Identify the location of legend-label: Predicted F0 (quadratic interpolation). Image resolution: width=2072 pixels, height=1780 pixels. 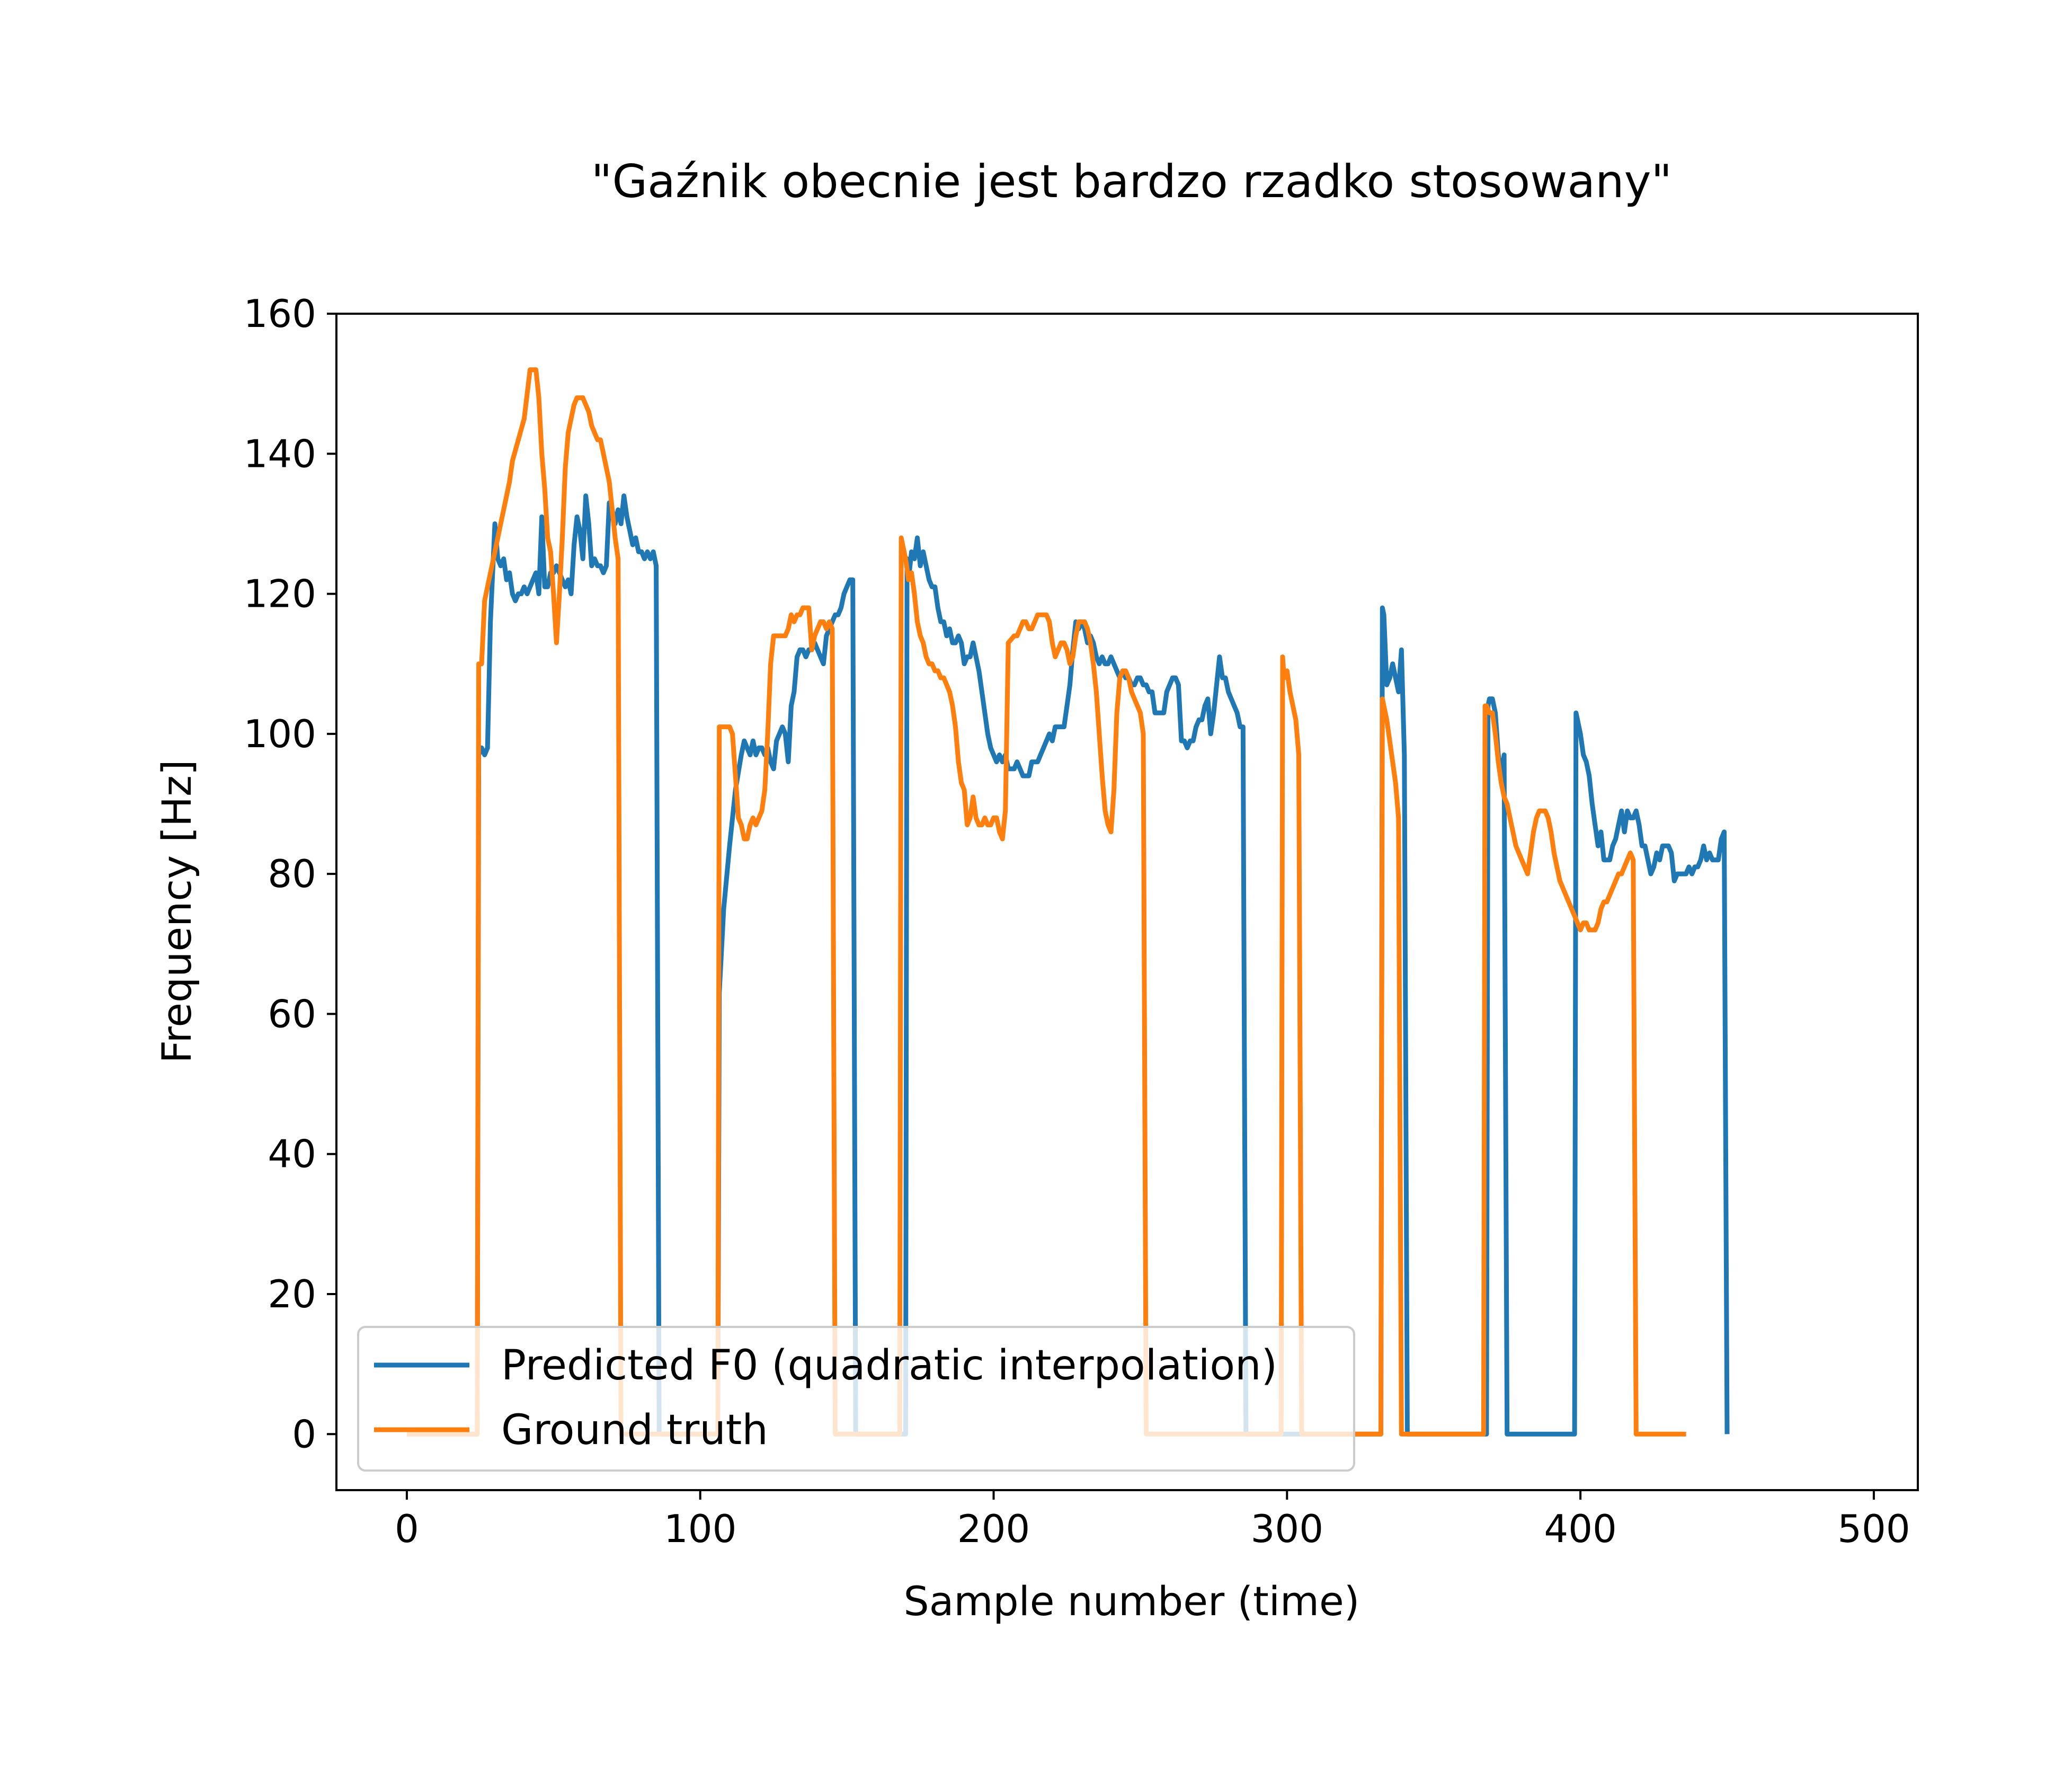
(889, 1365).